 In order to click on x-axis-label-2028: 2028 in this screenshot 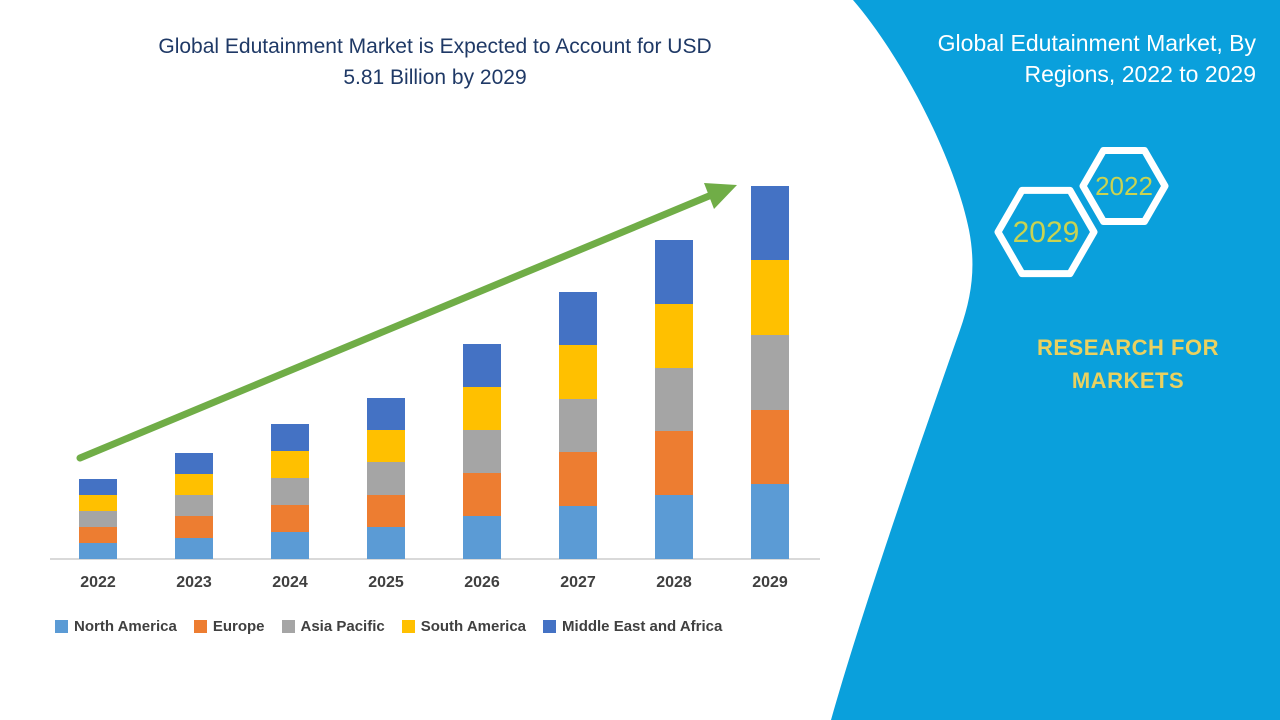, I will do `click(674, 582)`.